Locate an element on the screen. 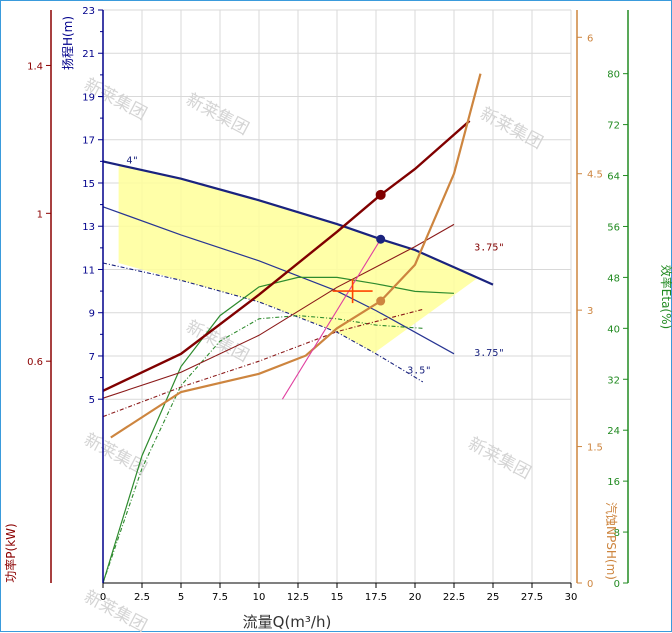 The height and width of the screenshot is (633, 672). efficiency-tick-label: 80 is located at coordinates (613, 75).